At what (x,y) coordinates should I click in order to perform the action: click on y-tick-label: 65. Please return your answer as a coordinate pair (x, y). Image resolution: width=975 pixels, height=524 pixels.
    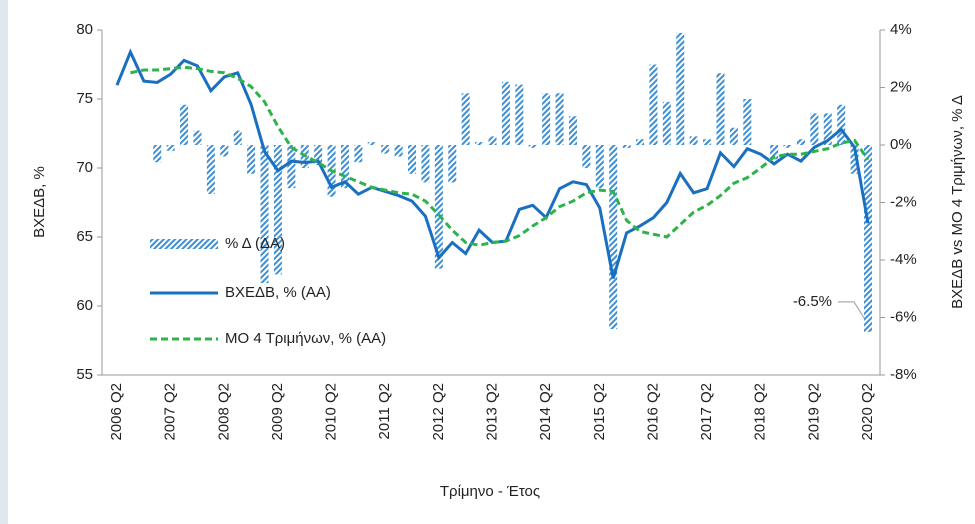
    Looking at the image, I should click on (84, 236).